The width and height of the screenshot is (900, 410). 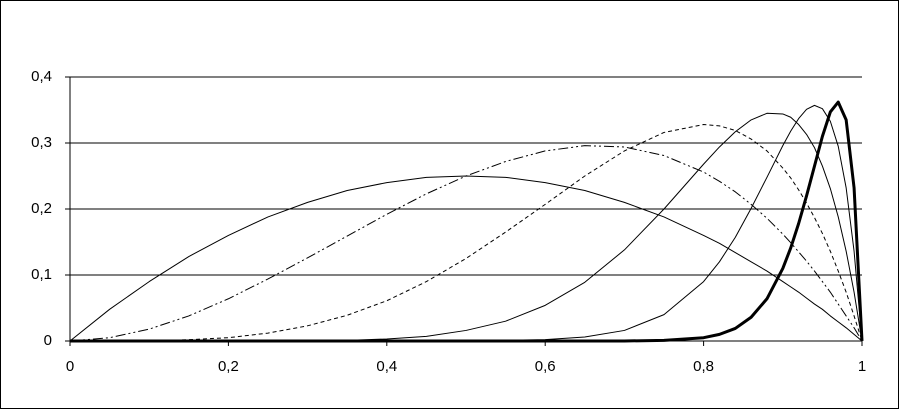 I want to click on x-tick-label: 0,8, so click(x=703, y=366).